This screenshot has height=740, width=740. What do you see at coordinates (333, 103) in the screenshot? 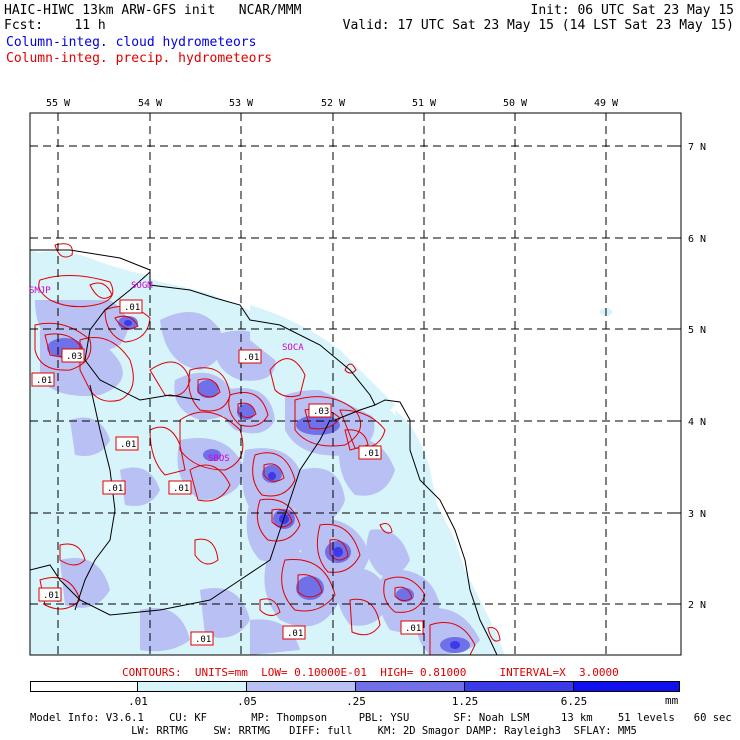
I see `lon-label: 52 W` at bounding box center [333, 103].